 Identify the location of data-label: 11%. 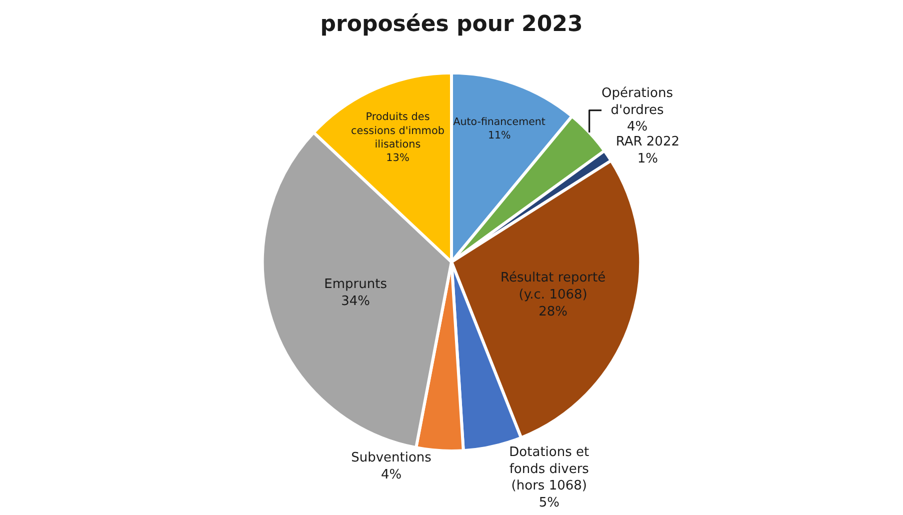
(499, 136).